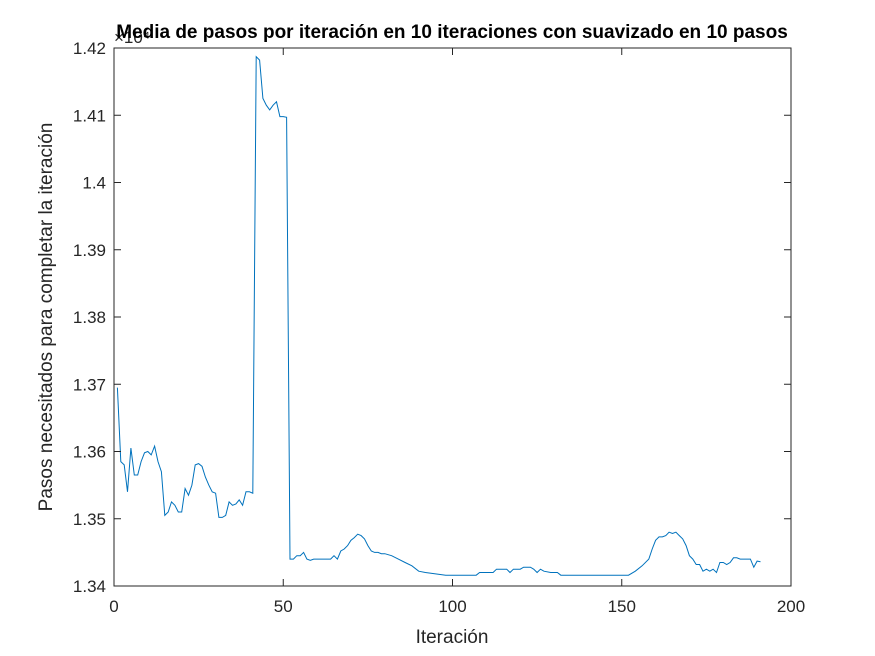  Describe the element at coordinates (452, 637) in the screenshot. I see `x-axis-label: Iteración` at that location.